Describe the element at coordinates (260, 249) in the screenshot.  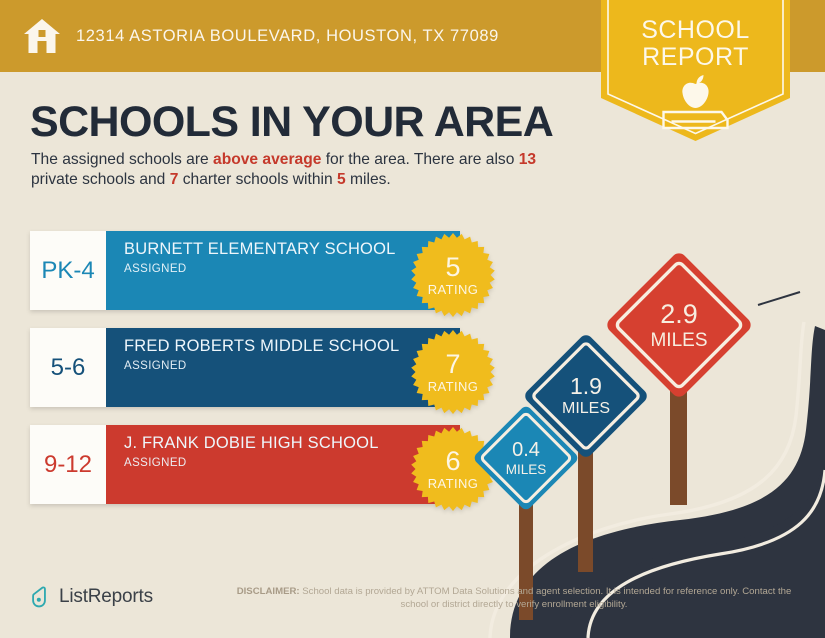
I see `school-name: BURNETT ELEMENTARY SCHOOL` at that location.